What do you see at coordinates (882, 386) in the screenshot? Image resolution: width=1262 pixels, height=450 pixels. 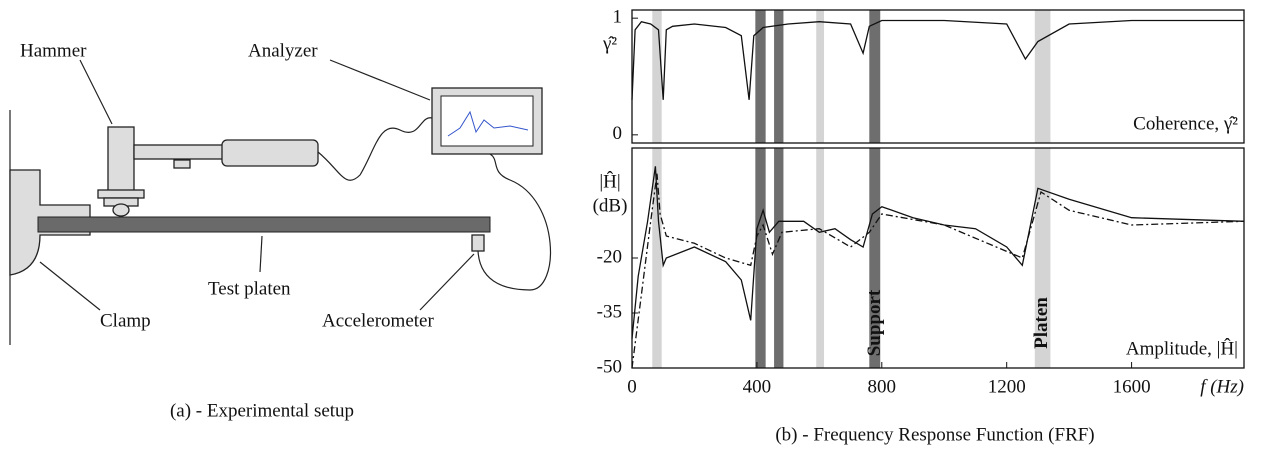 I see `x-tick-label: 800` at bounding box center [882, 386].